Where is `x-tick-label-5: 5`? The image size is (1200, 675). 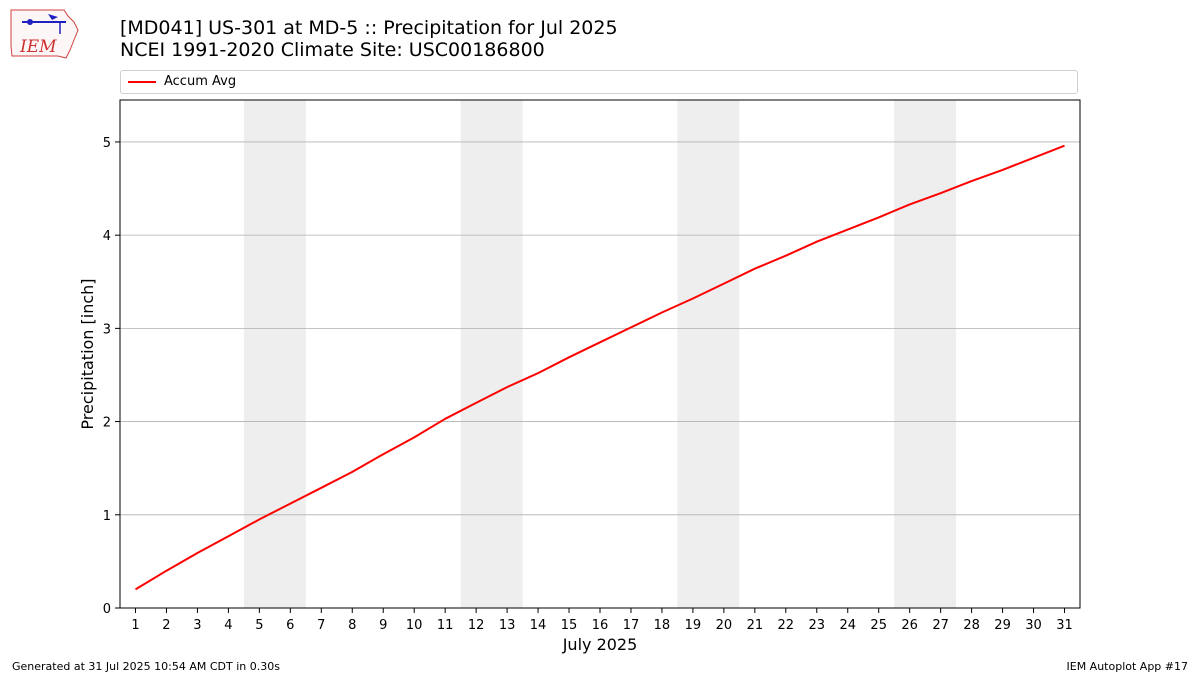 x-tick-label-5: 5 is located at coordinates (259, 625).